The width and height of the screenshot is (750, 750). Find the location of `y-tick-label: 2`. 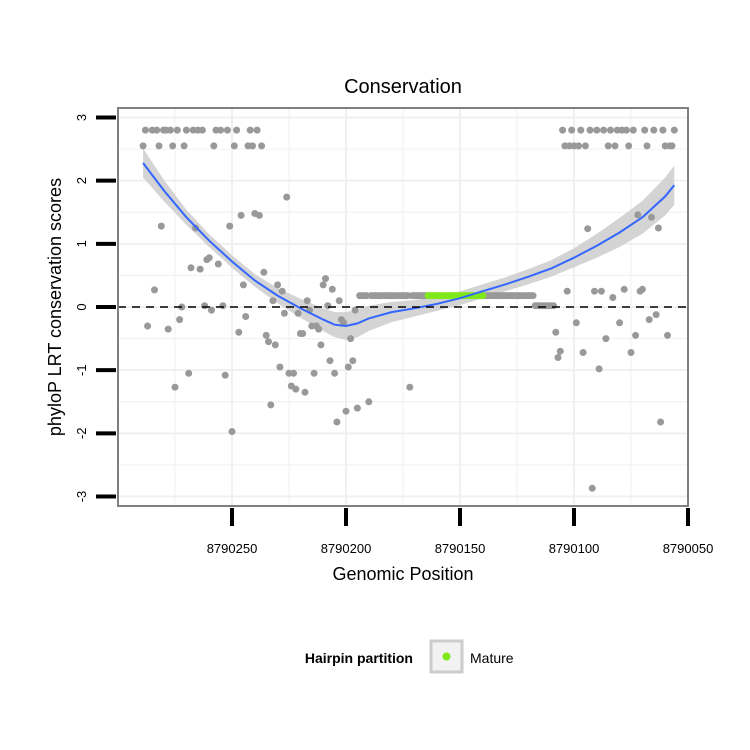

y-tick-label: 2 is located at coordinates (81, 180).